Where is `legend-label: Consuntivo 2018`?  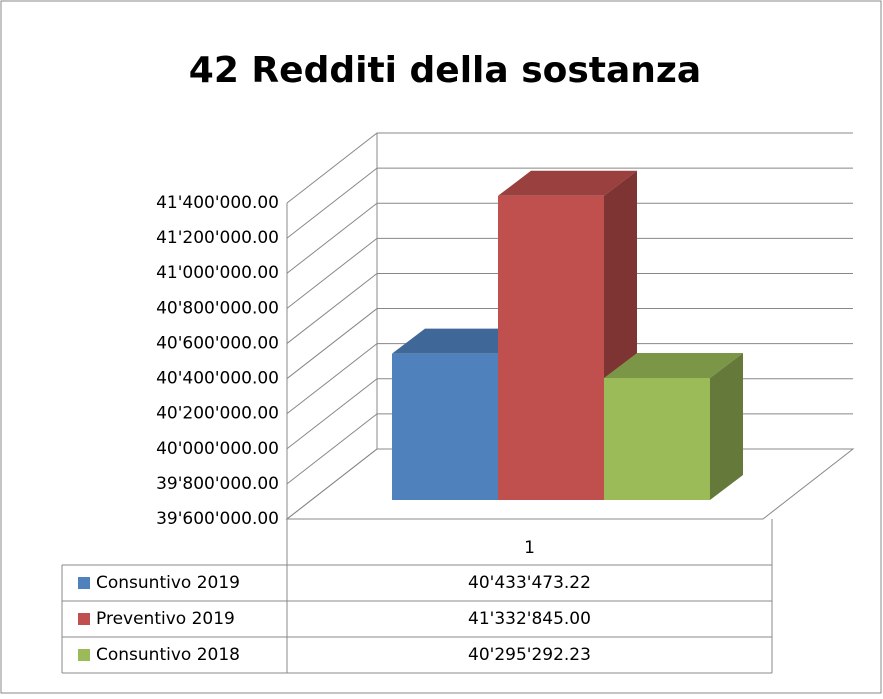 legend-label: Consuntivo 2018 is located at coordinates (168, 655).